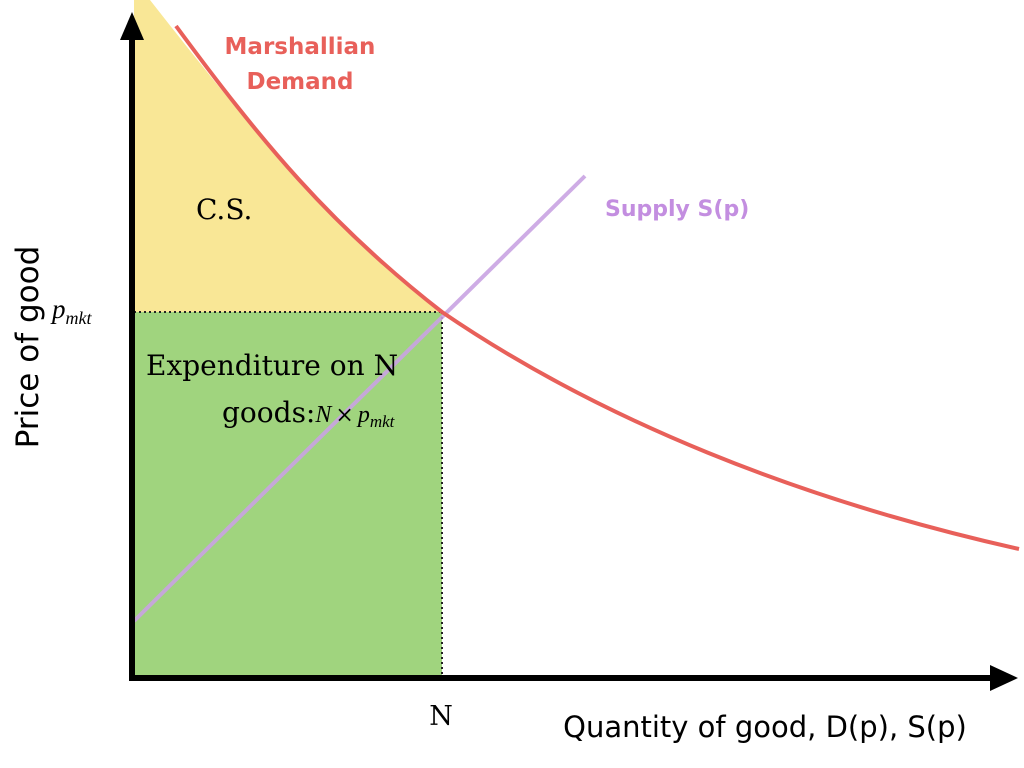  Describe the element at coordinates (272, 365) in the screenshot. I see `expenditure-label-line1: Expenditure on N` at that location.